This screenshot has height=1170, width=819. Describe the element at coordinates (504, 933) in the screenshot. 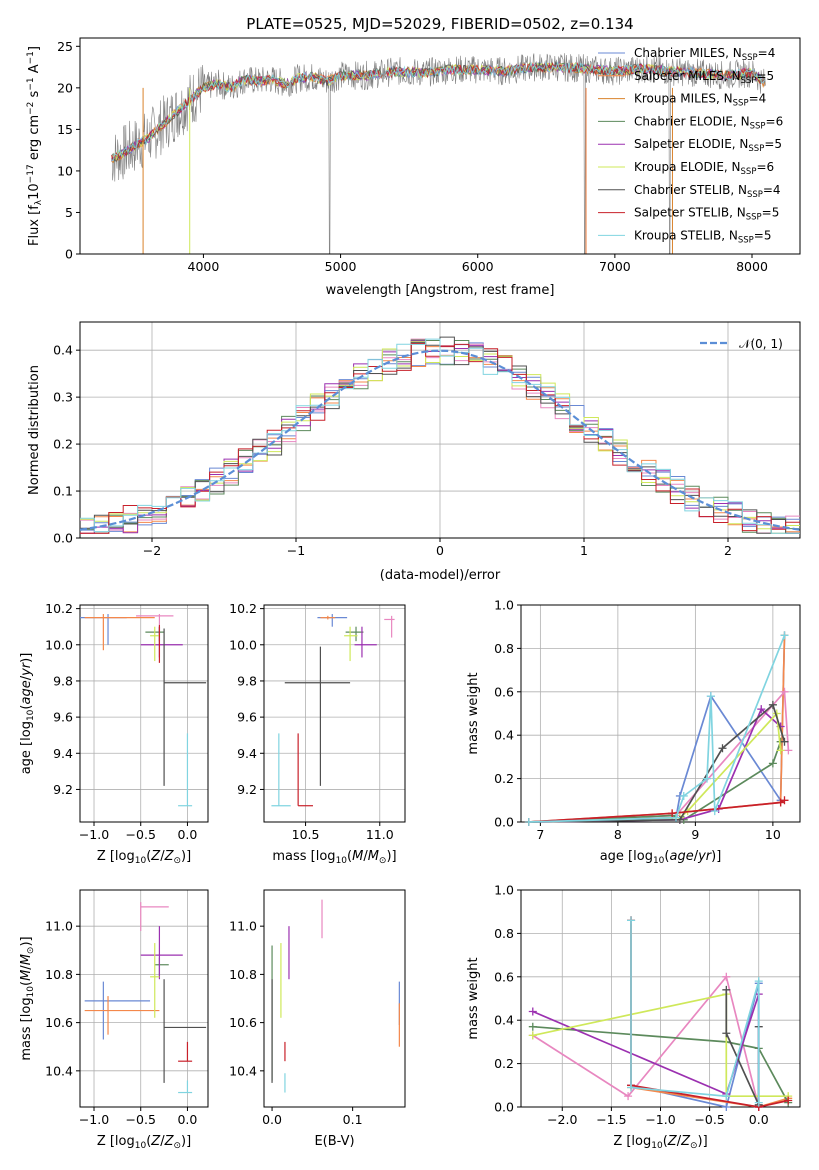

I see `y-tick-label: 0.8` at that location.